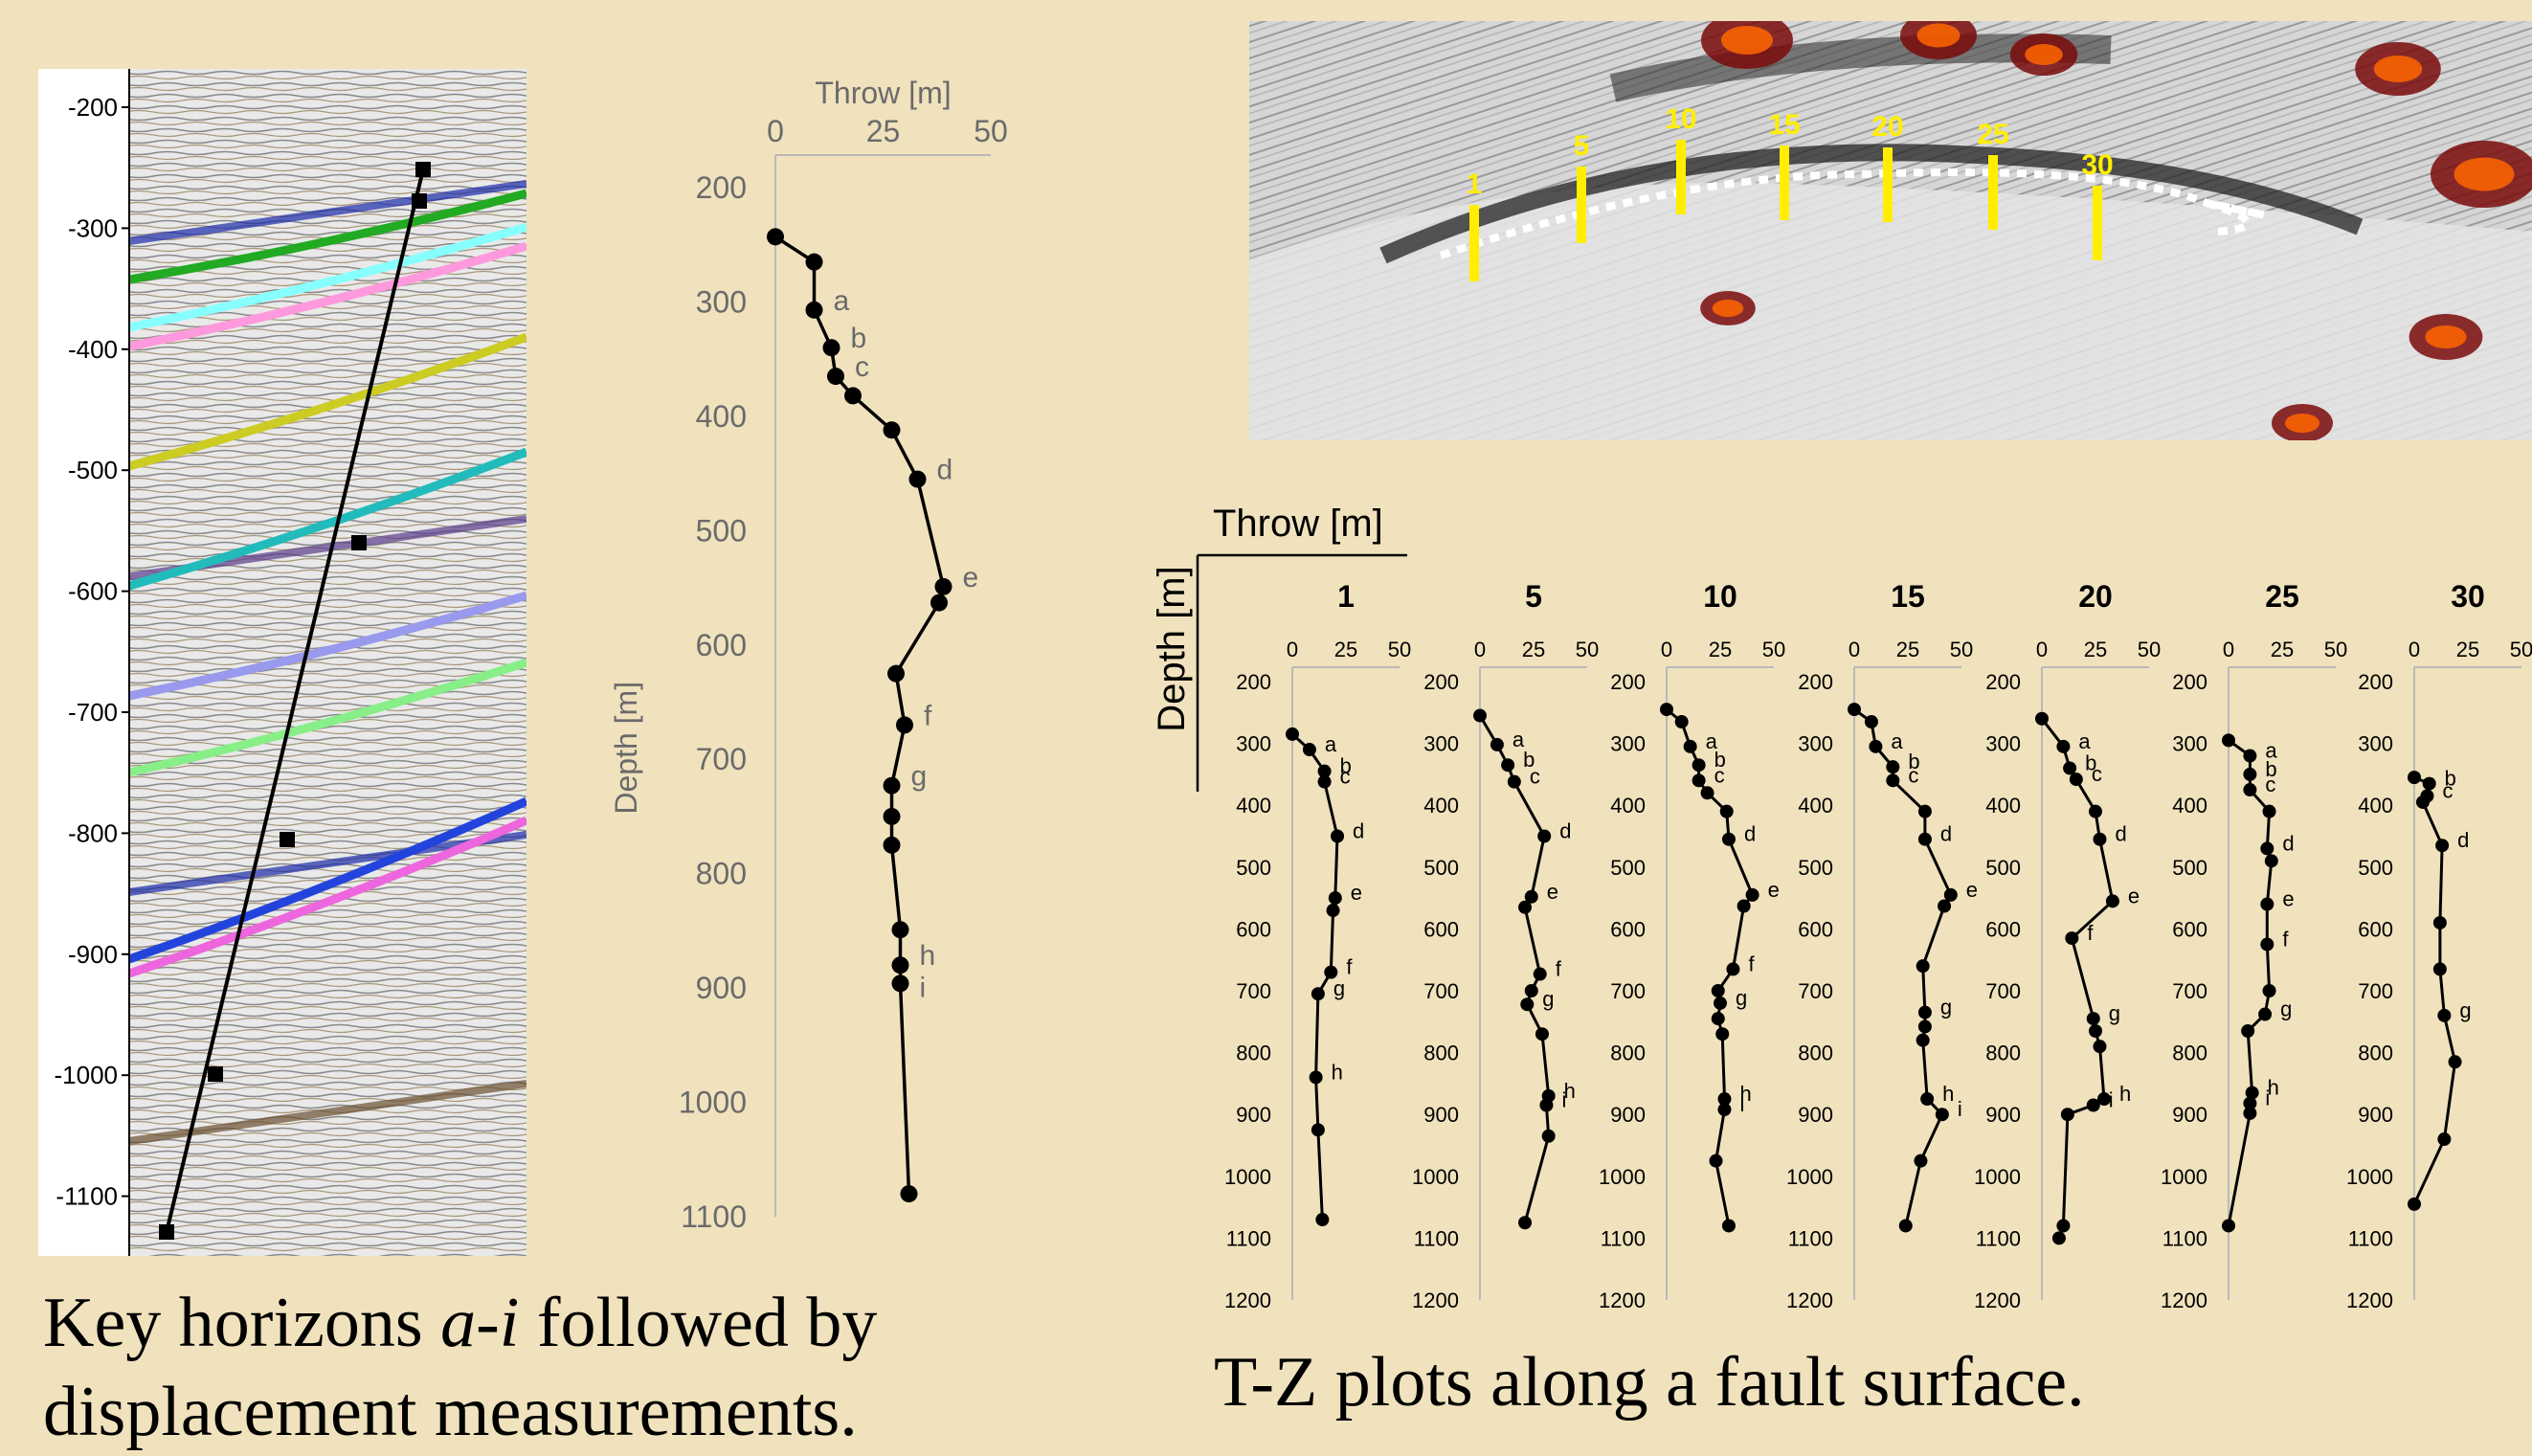  Describe the element at coordinates (721, 874) in the screenshot. I see `main-y-tick-label: 800` at that location.